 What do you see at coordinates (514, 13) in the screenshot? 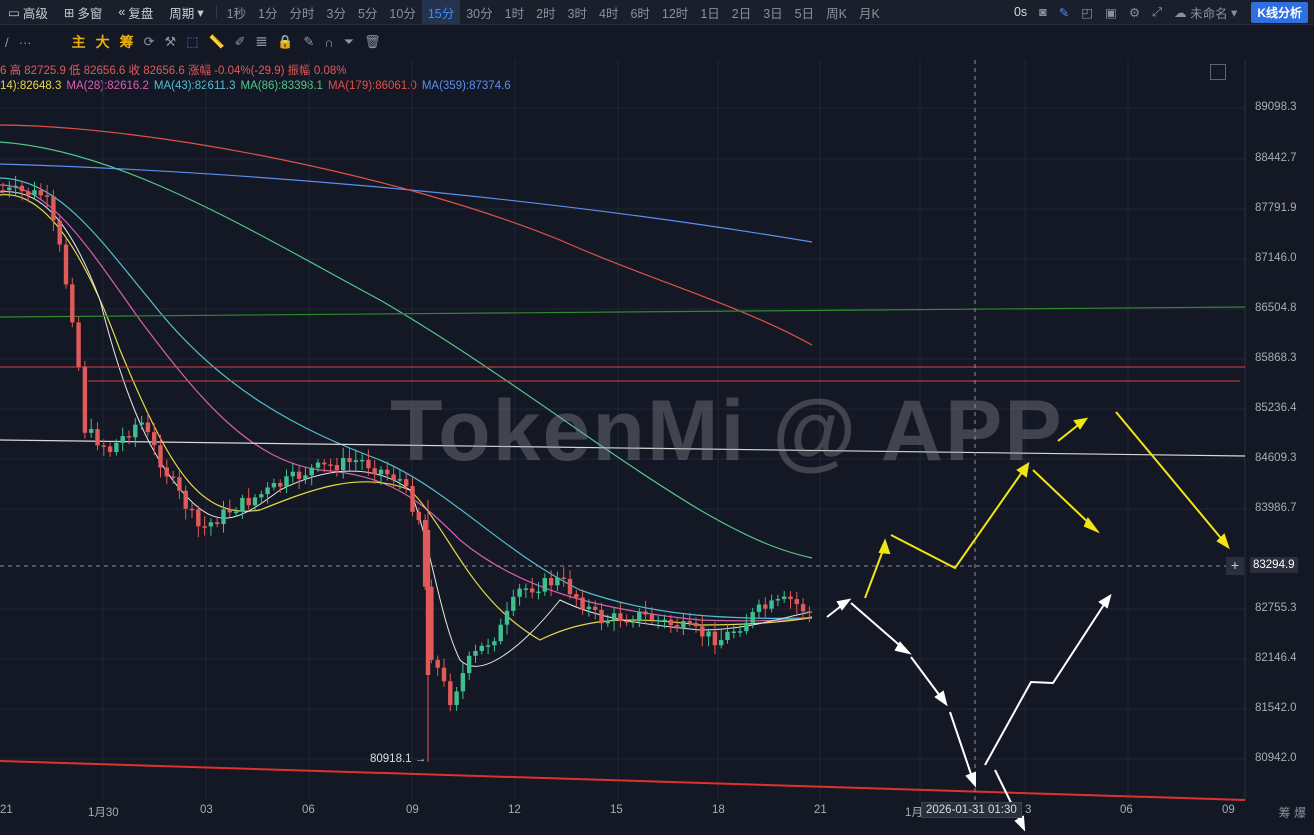
I see `interval-1时: 1时` at bounding box center [514, 13].